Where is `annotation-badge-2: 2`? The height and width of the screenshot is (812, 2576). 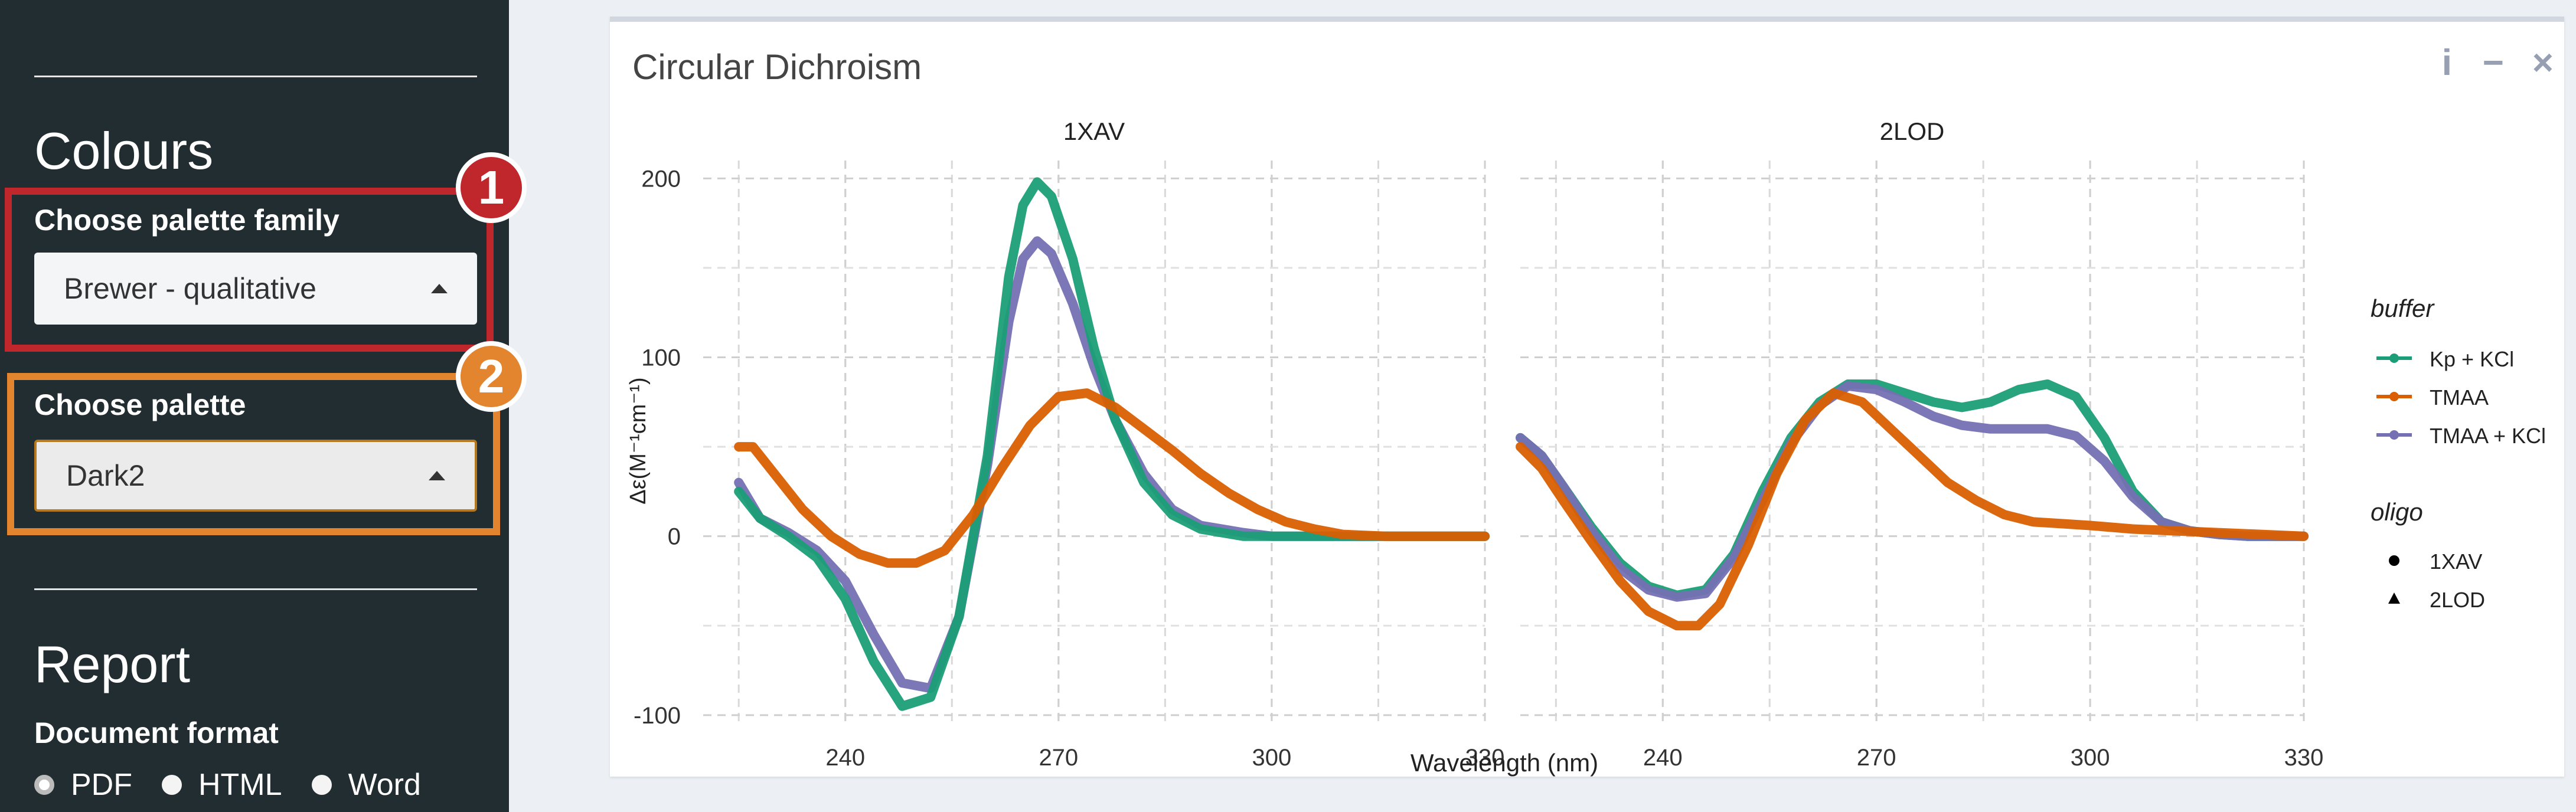
annotation-badge-2: 2 is located at coordinates (491, 376).